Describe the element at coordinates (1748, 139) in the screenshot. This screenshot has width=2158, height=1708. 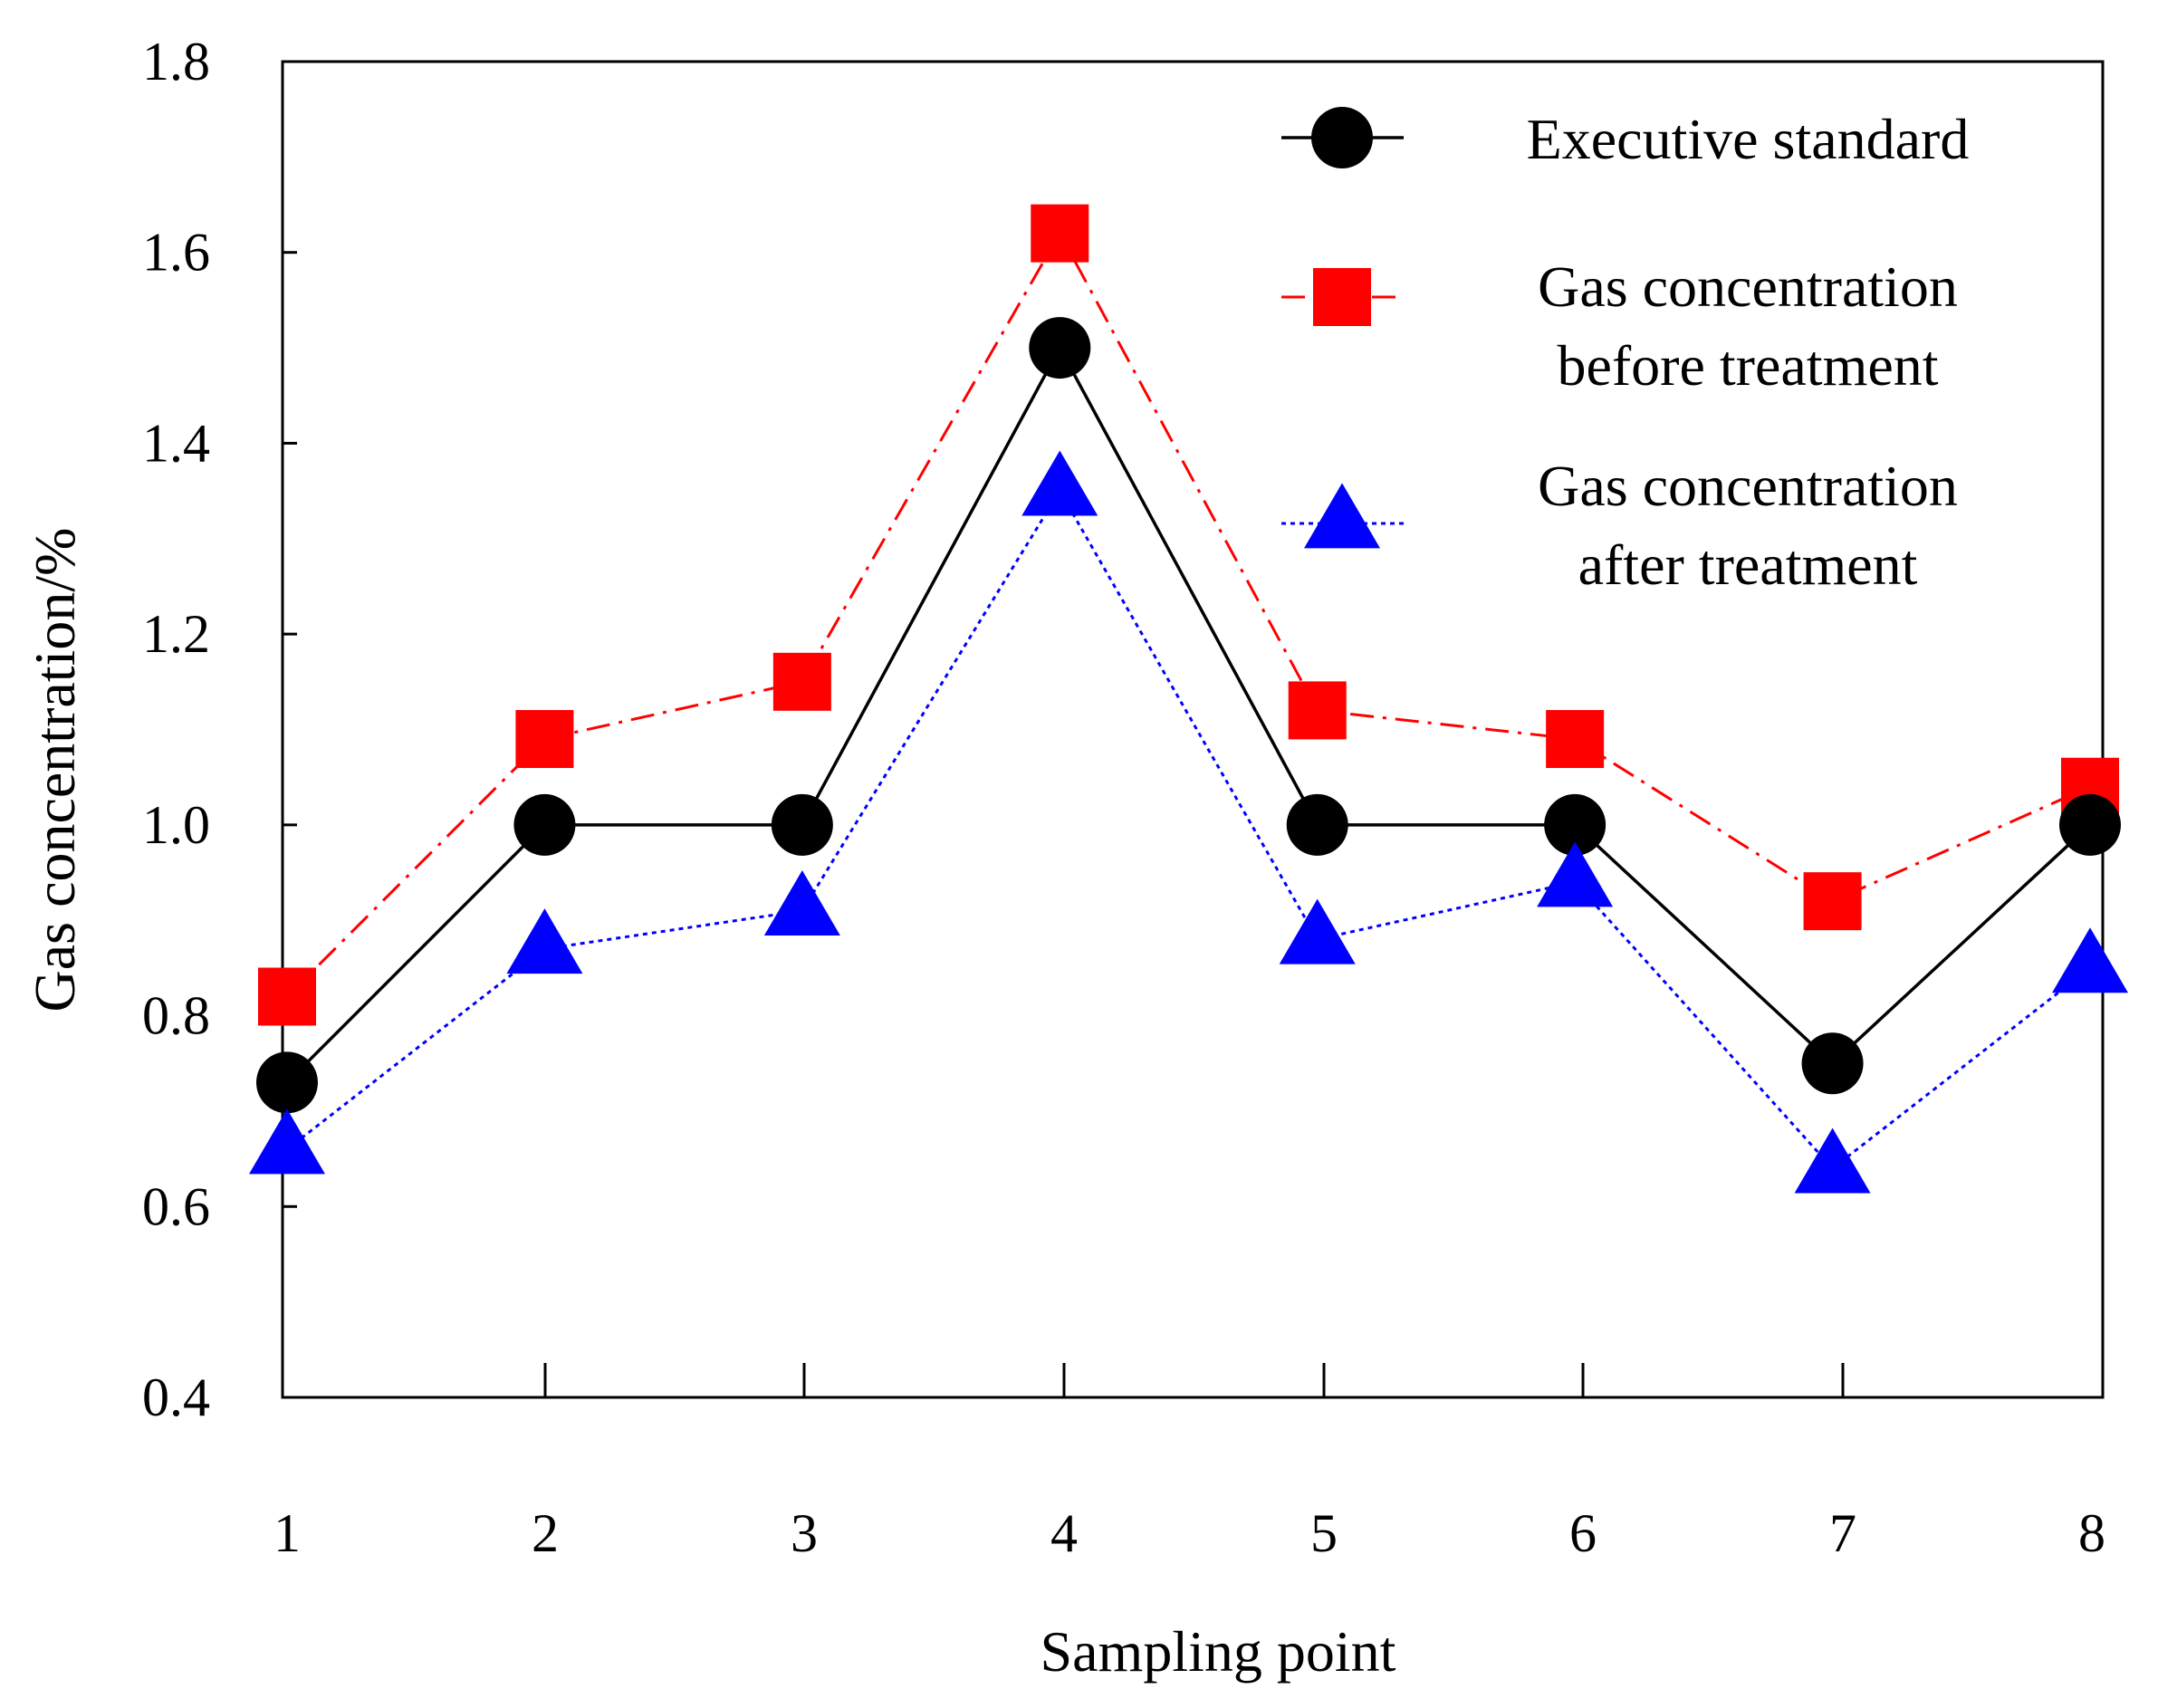
I see `legend-label: Executive standard` at that location.